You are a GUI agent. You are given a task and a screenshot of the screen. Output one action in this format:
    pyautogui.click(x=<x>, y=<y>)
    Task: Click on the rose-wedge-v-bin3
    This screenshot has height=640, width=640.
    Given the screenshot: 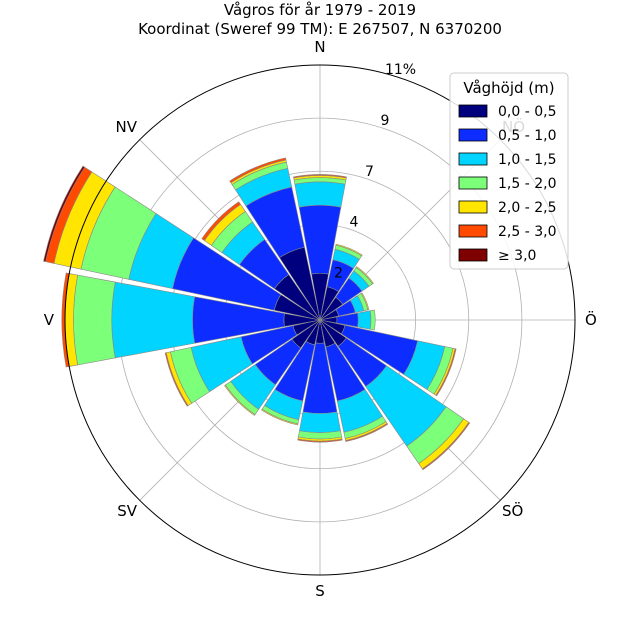 What is the action you would take?
    pyautogui.click(x=94, y=320)
    